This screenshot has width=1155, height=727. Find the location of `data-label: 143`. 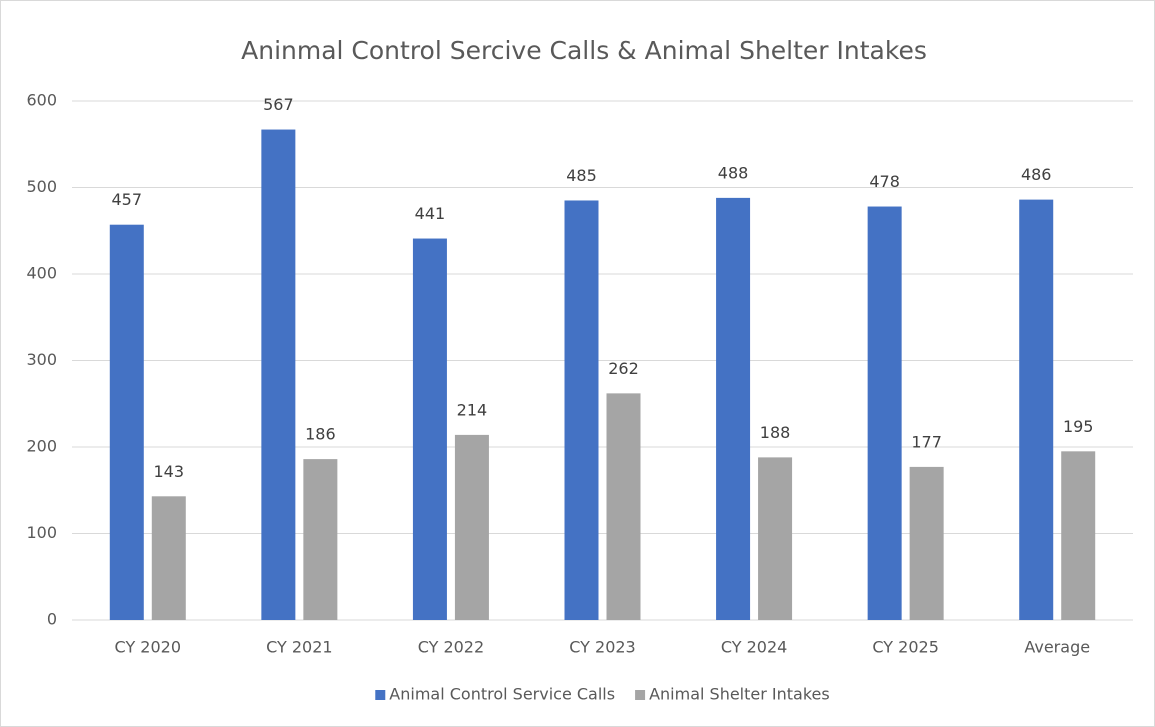

data-label: 143 is located at coordinates (169, 471).